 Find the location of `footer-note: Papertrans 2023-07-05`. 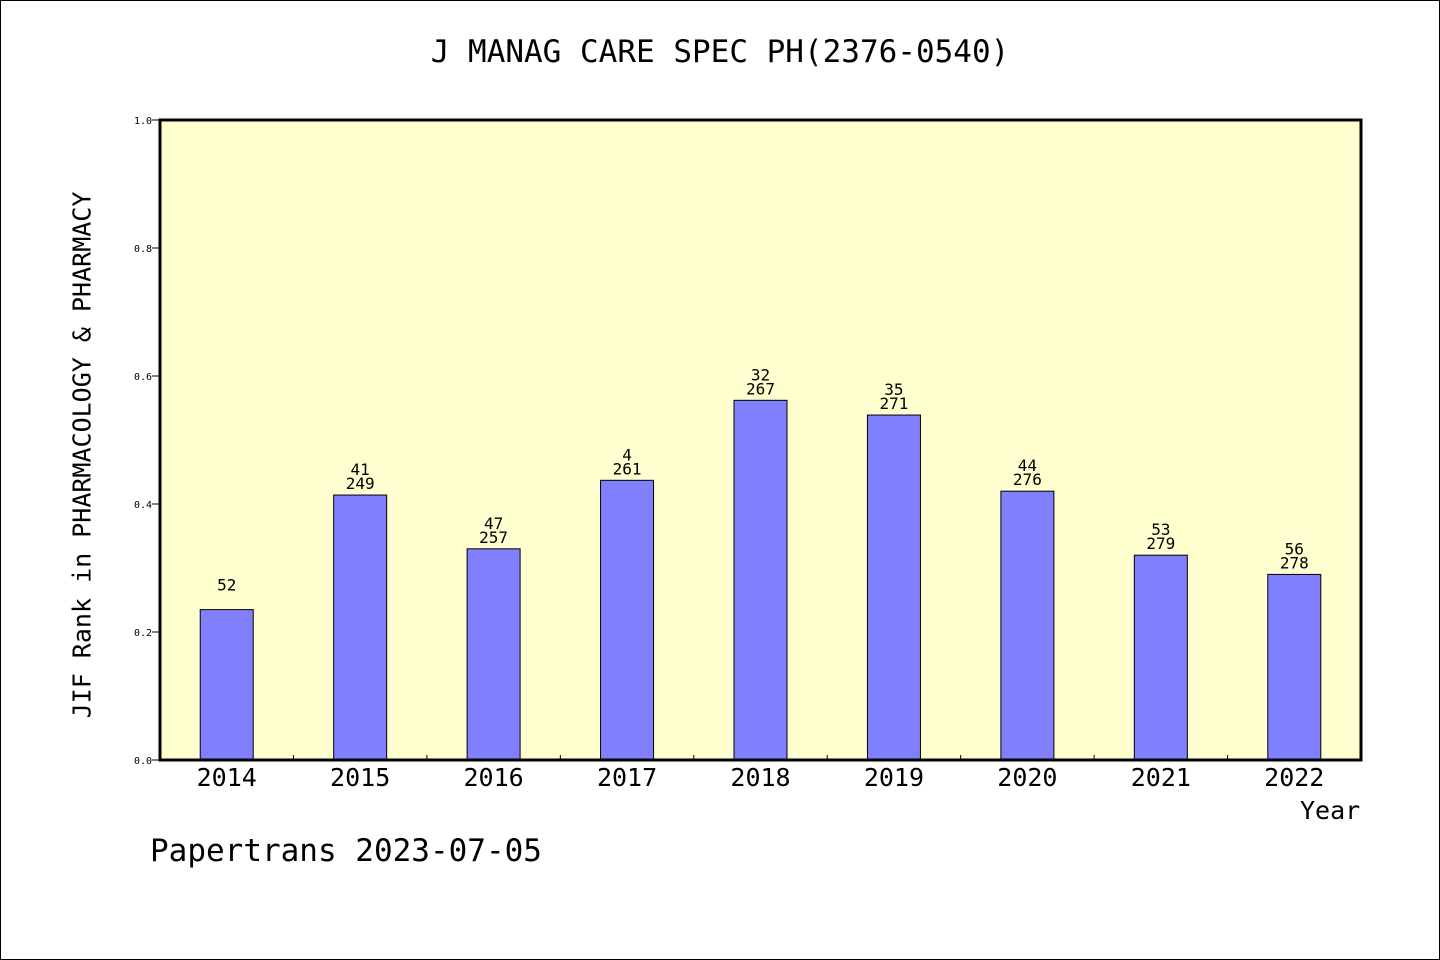

footer-note: Papertrans 2023-07-05 is located at coordinates (346, 851).